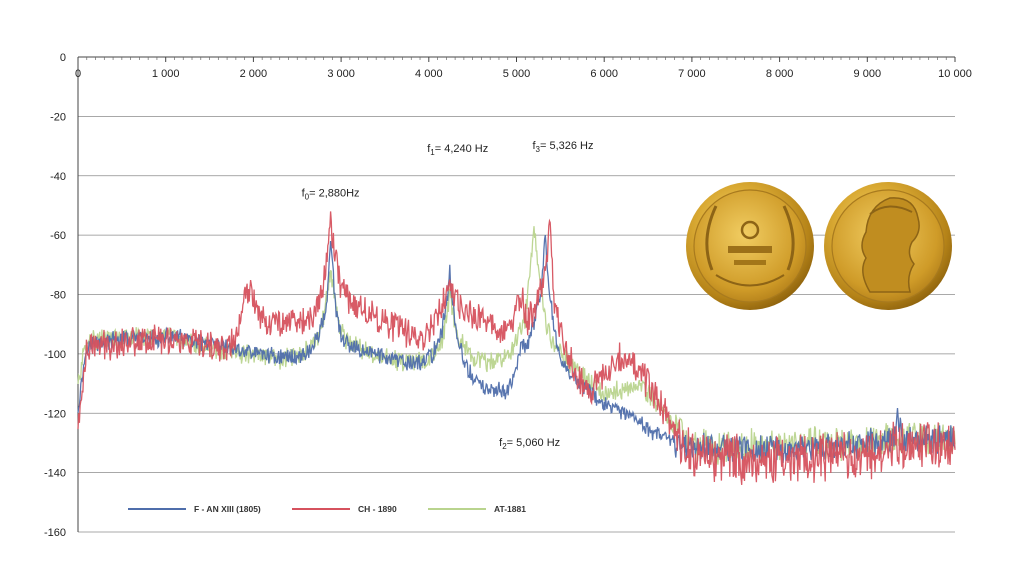 The width and height of the screenshot is (1024, 577). I want to click on y-tick-label: -140, so click(55, 474).